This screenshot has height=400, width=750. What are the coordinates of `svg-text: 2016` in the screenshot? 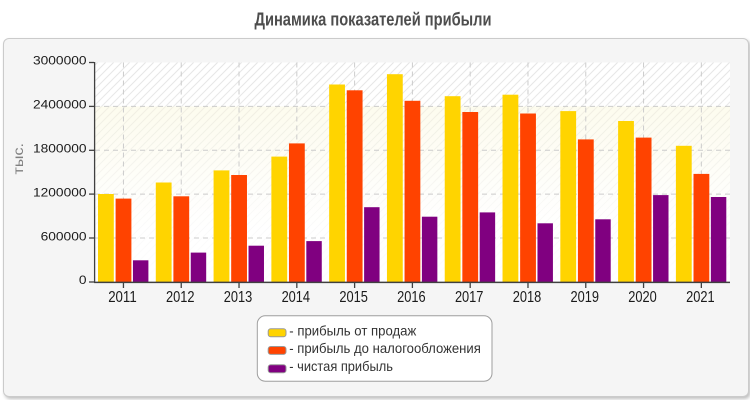 It's located at (411, 297).